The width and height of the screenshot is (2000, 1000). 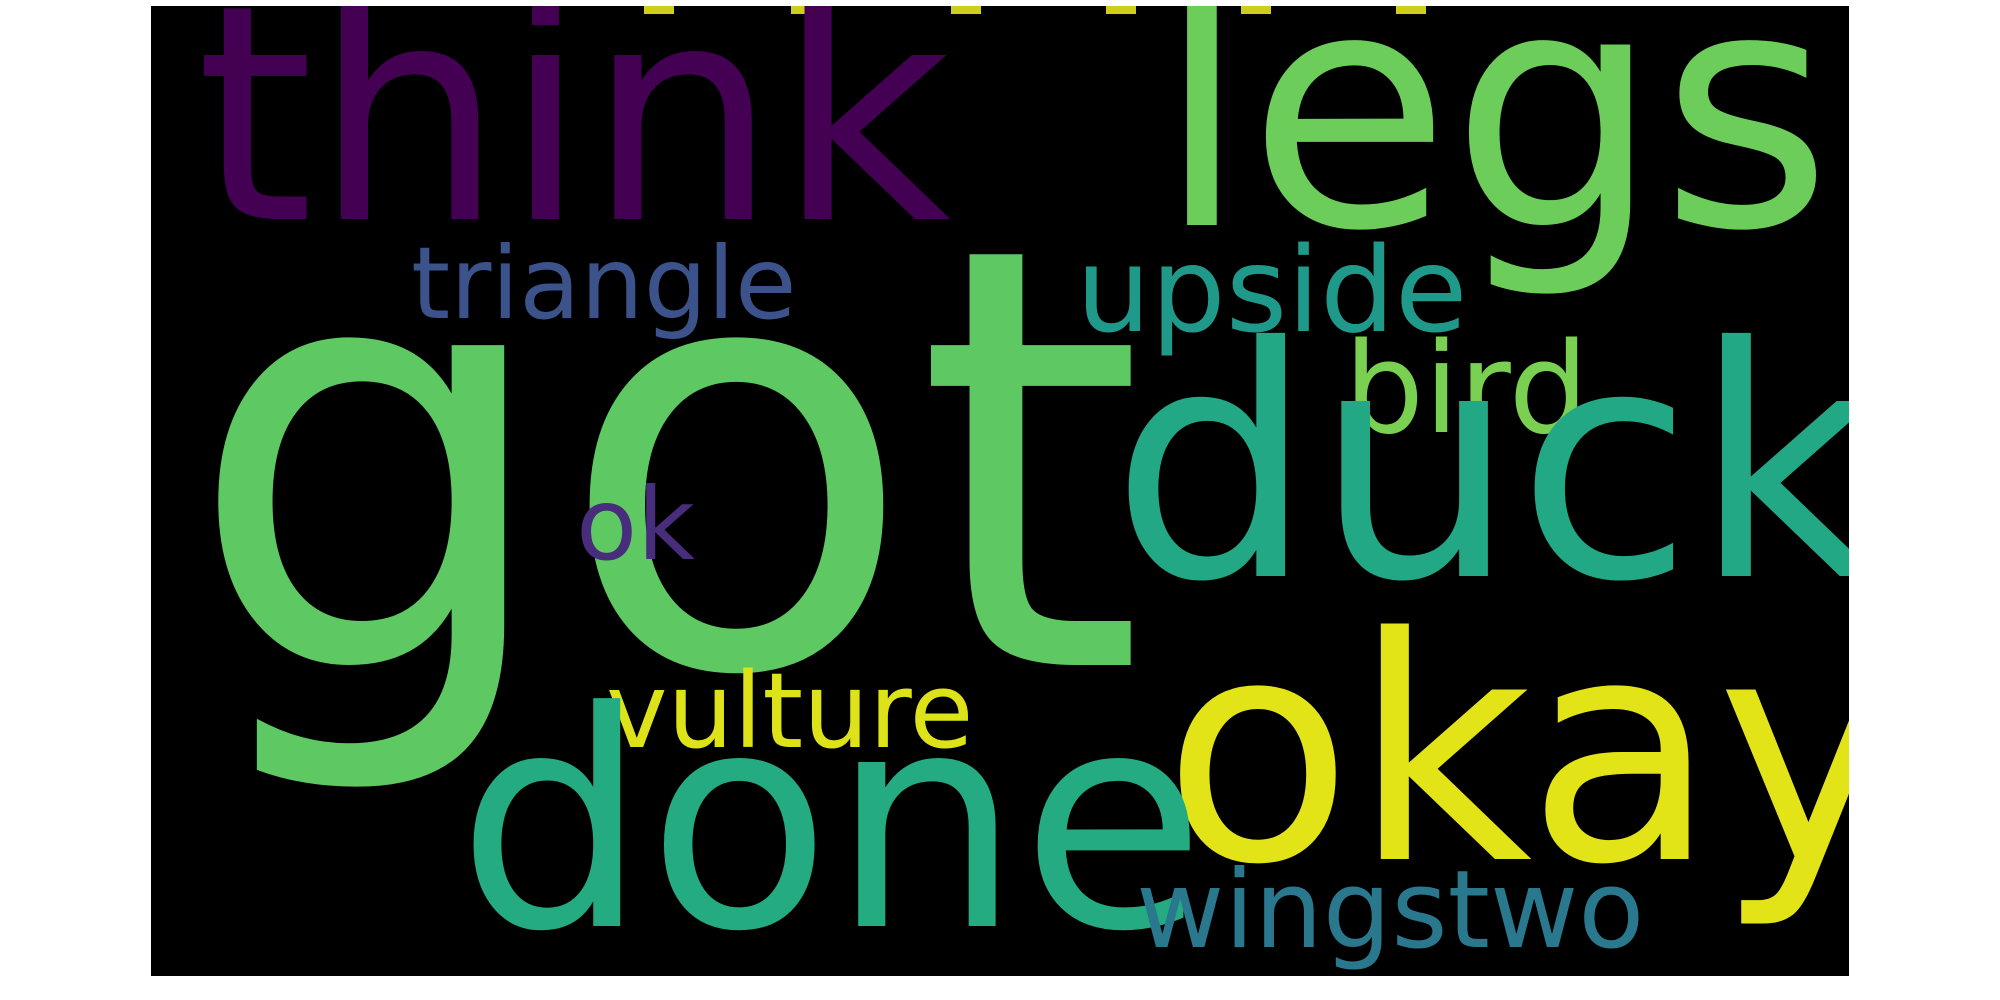 What do you see at coordinates (604, 283) in the screenshot?
I see `word-triangle: triangle` at bounding box center [604, 283].